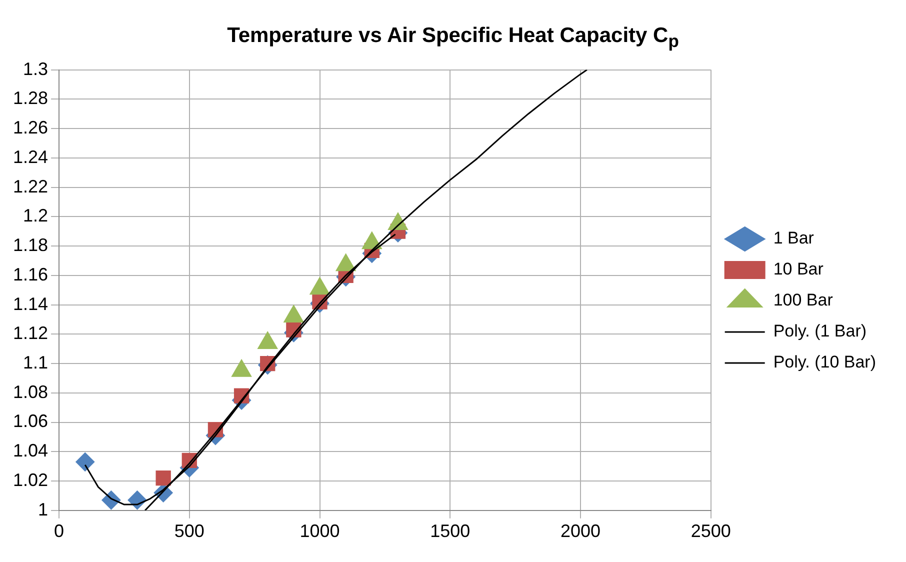  What do you see at coordinates (30, 186) in the screenshot?
I see `y-tick-label: 1.22` at bounding box center [30, 186].